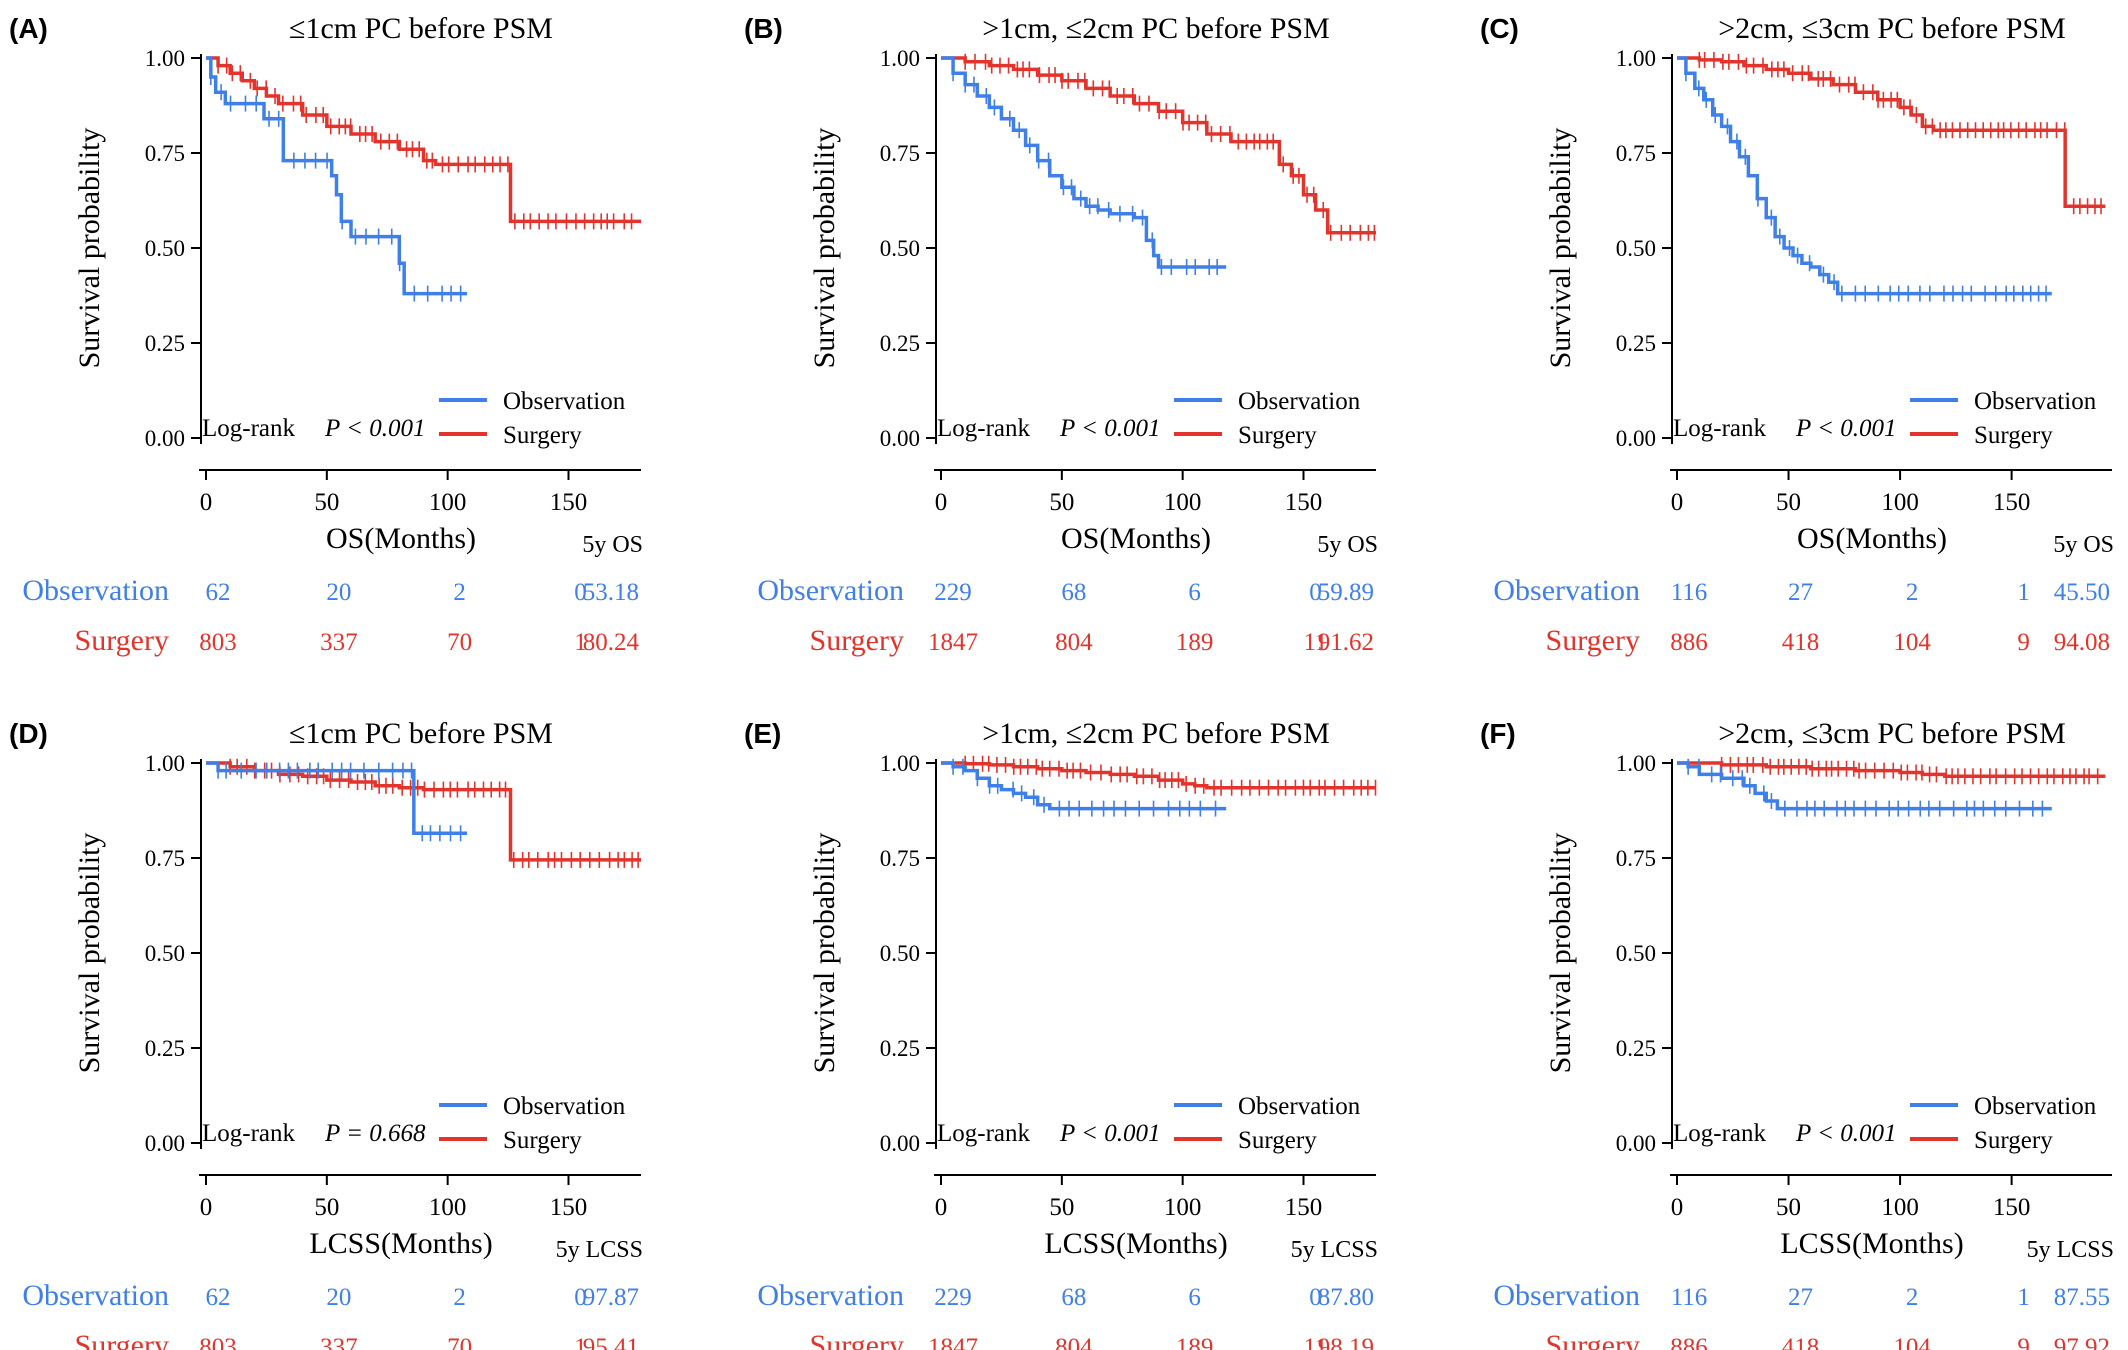 Image resolution: width=2128 pixels, height=1350 pixels. Describe the element at coordinates (2082, 1342) in the screenshot. I see `five-year-value: 97.92` at that location.